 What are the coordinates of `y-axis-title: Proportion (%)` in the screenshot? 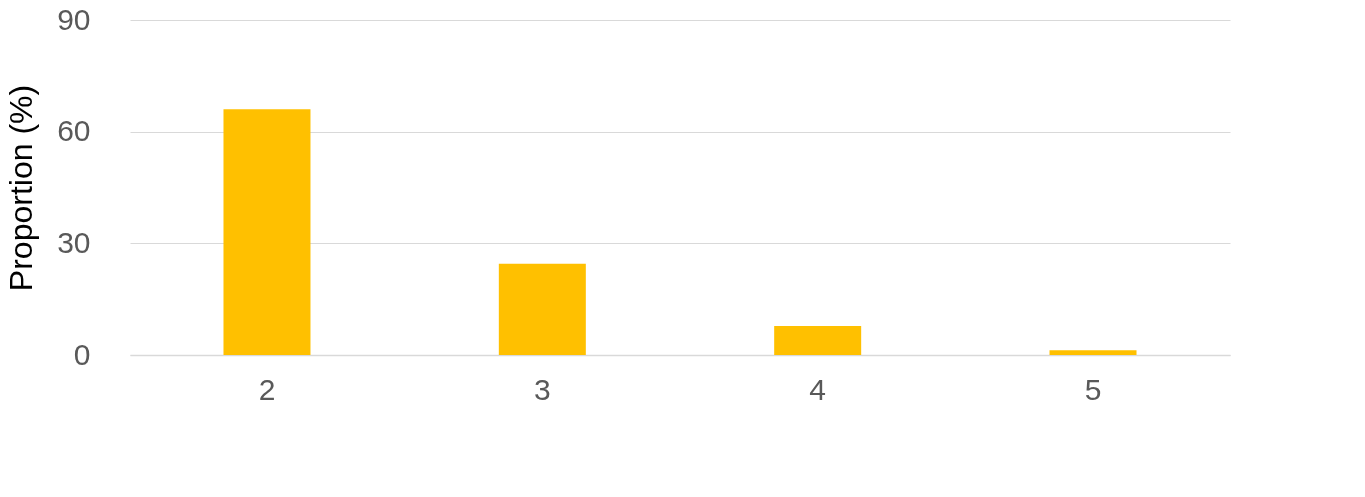 It's located at (21, 188).